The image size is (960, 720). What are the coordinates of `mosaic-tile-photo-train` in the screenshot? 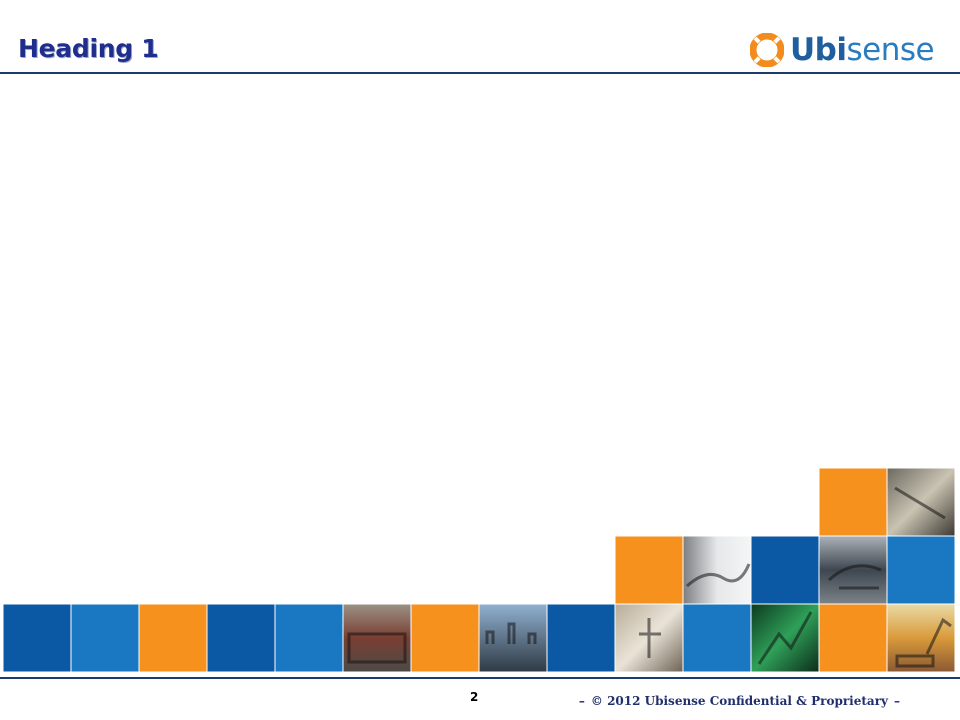 It's located at (377, 638).